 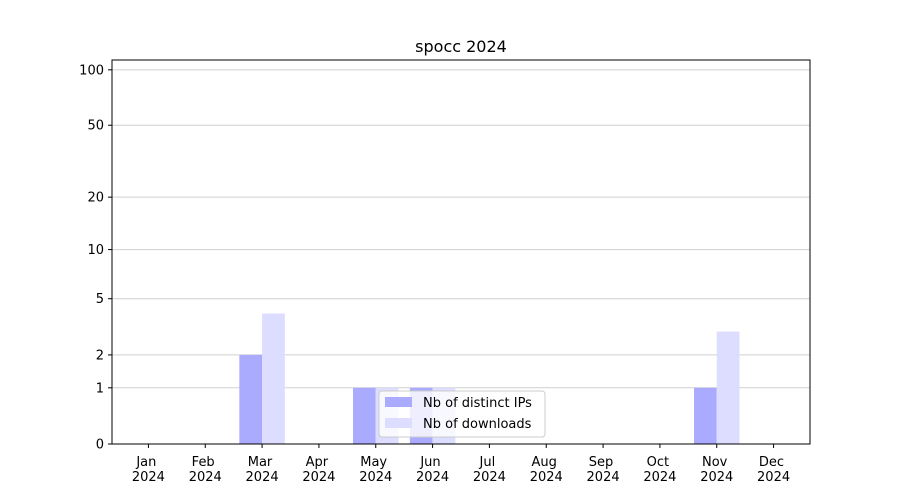 I want to click on y-tick-label: 20, so click(x=95, y=198).